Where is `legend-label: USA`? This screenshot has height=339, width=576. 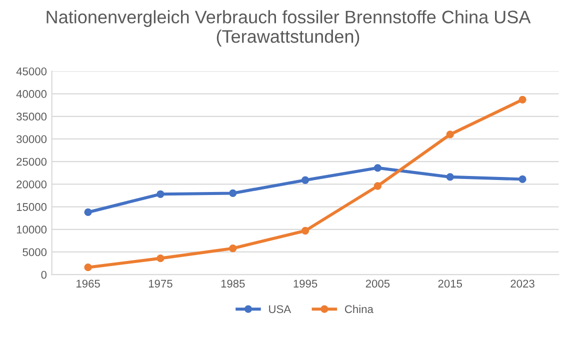 legend-label: USA is located at coordinates (280, 309).